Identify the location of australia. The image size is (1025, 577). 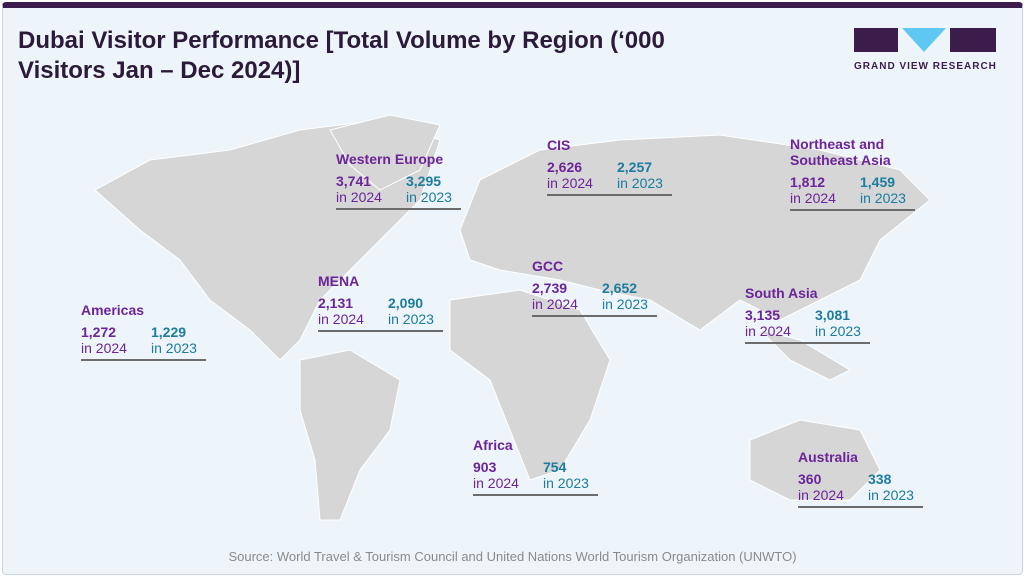
(815, 460).